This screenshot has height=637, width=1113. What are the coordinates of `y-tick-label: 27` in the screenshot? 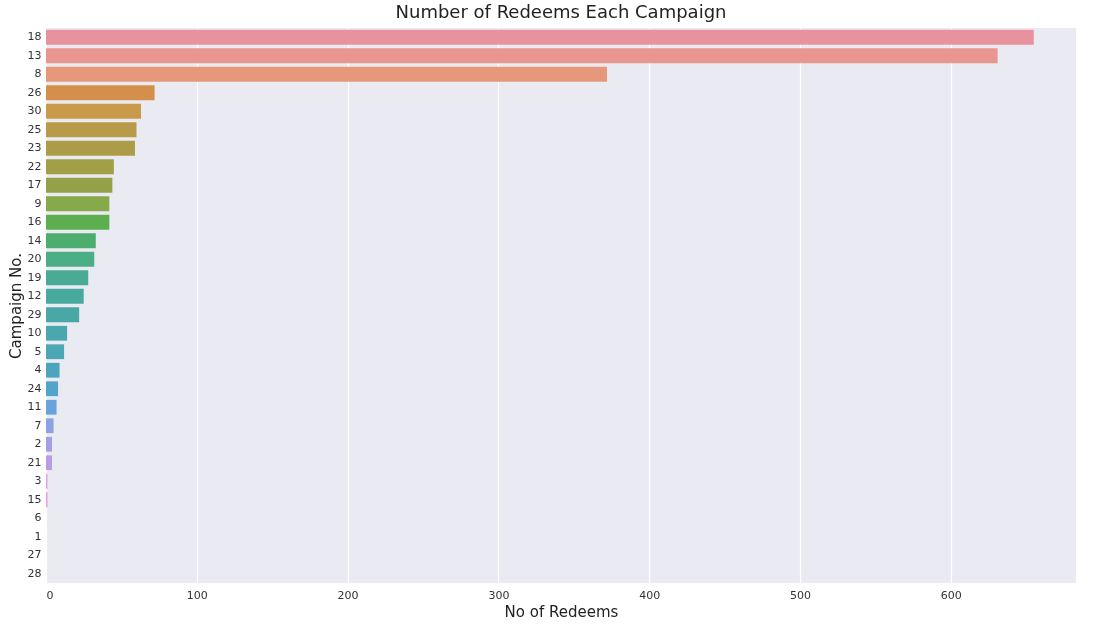 It's located at (34, 555).